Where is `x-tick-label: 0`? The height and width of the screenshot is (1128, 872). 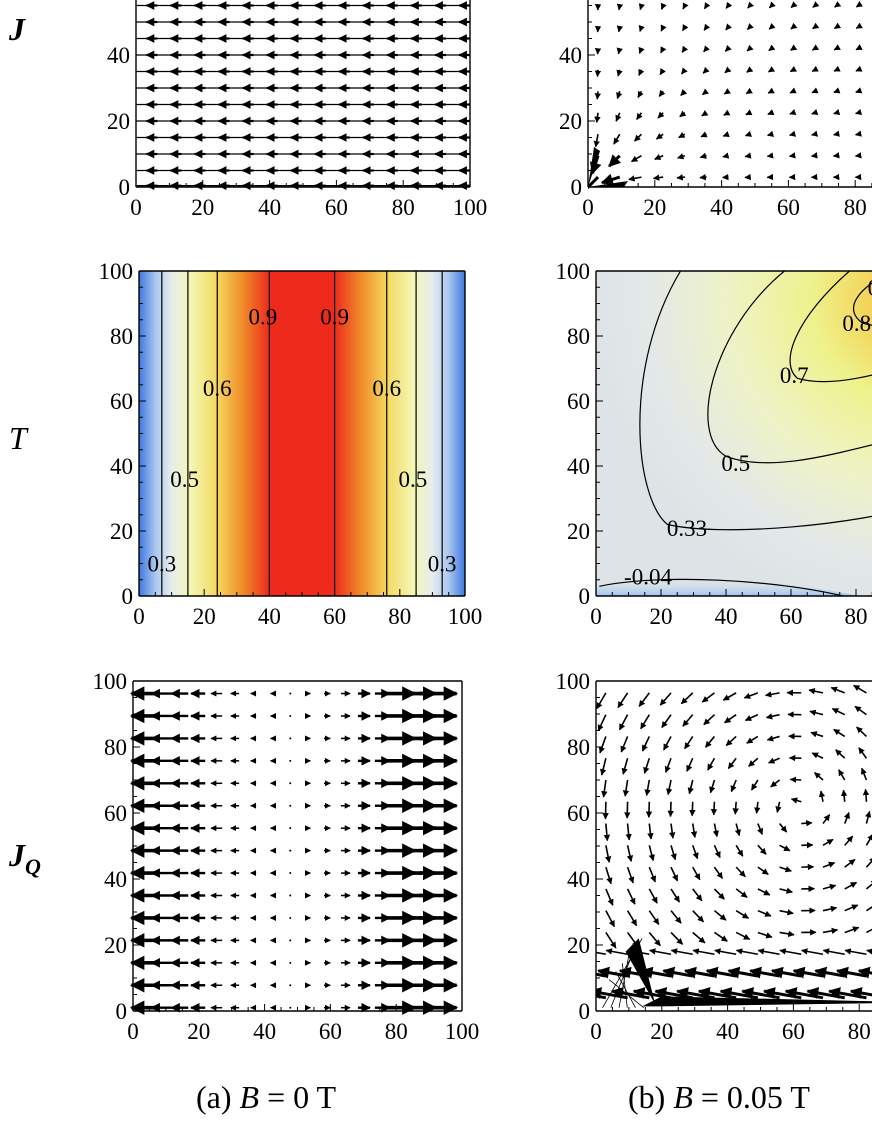 x-tick-label: 0 is located at coordinates (588, 207).